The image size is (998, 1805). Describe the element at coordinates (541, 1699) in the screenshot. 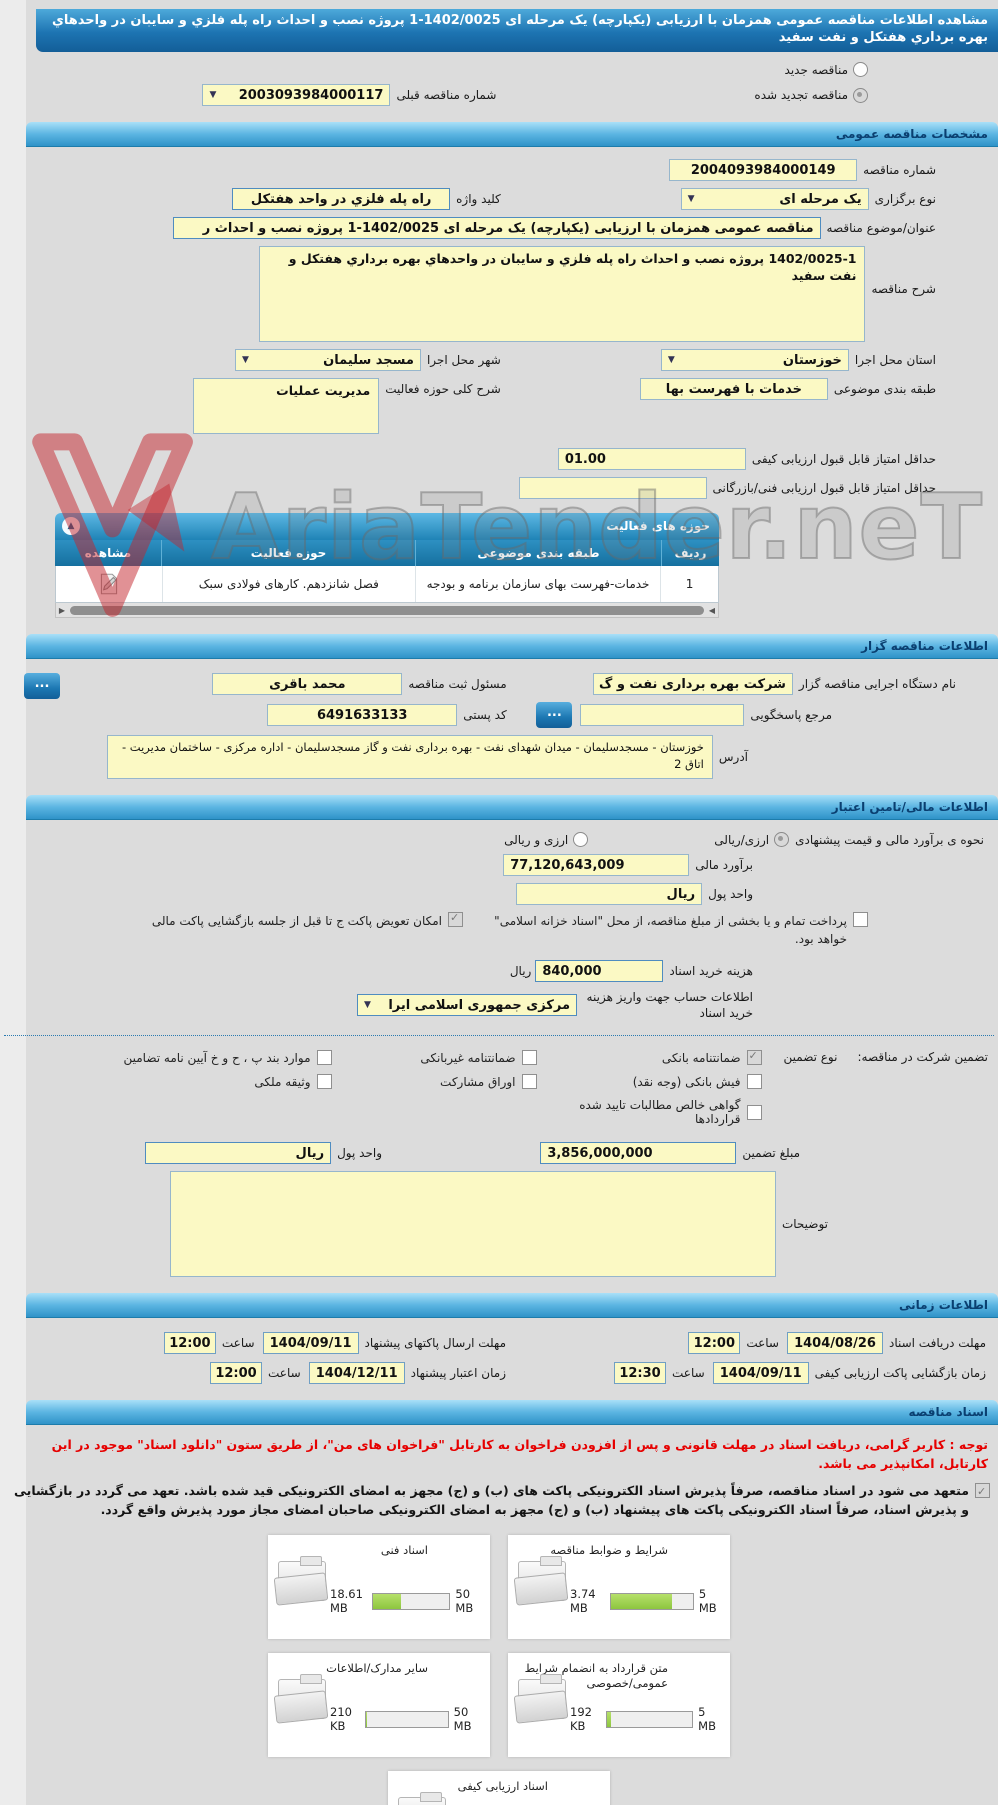

I see `folder-icon` at that location.